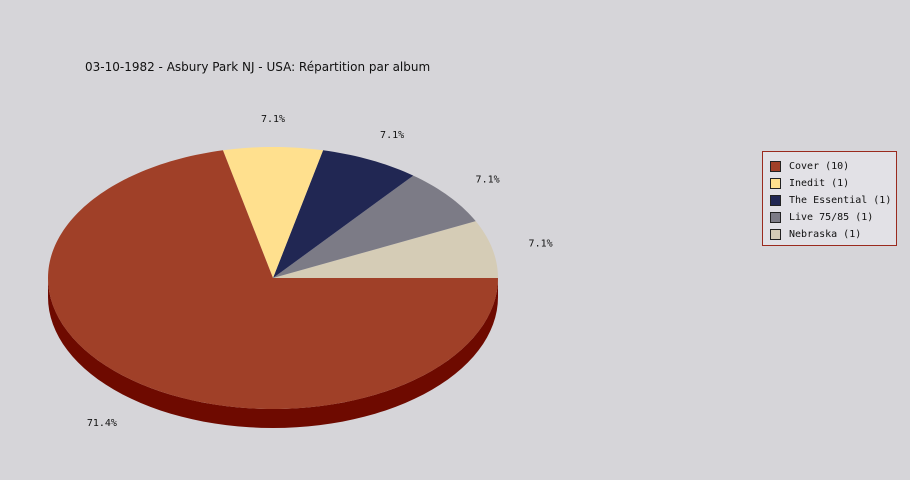 Image resolution: width=910 pixels, height=480 pixels. I want to click on legend-label: Live 75/85 (1), so click(831, 217).